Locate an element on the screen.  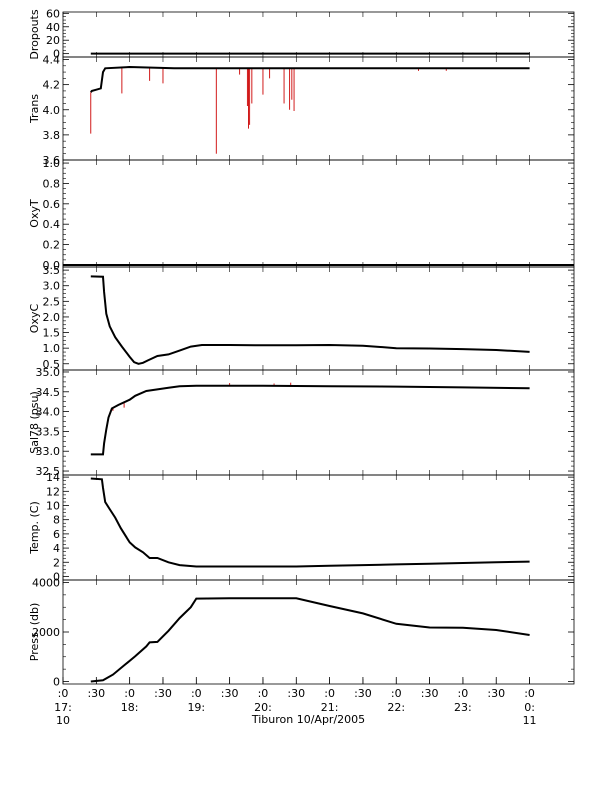
ytick-label-trans: 3.6 is located at coordinates (52, 160).